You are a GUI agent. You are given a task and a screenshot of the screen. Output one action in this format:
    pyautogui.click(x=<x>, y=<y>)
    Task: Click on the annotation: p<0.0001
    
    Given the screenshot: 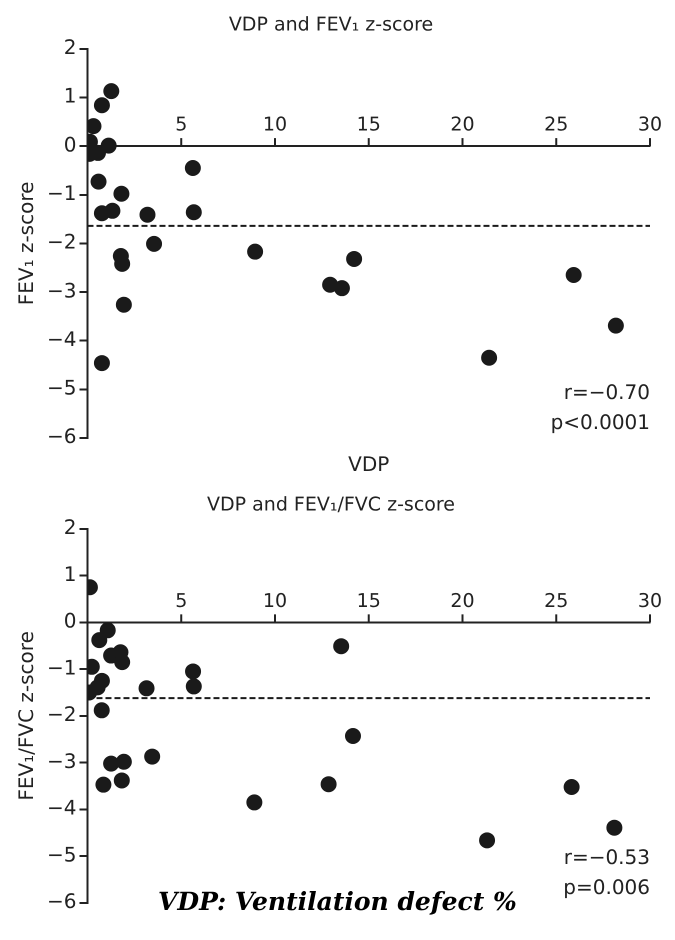 What is the action you would take?
    pyautogui.click(x=600, y=422)
    